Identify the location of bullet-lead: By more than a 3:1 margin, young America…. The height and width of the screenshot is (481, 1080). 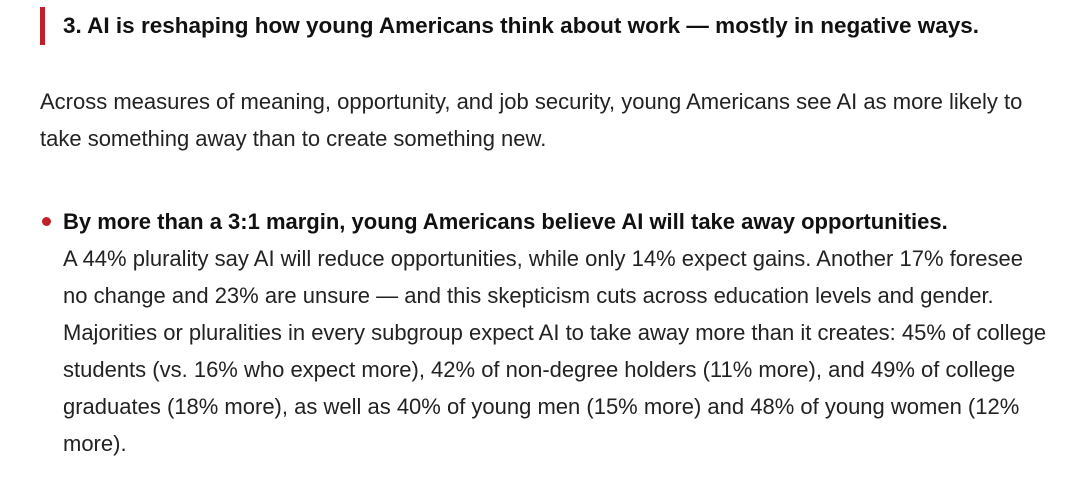
(505, 221).